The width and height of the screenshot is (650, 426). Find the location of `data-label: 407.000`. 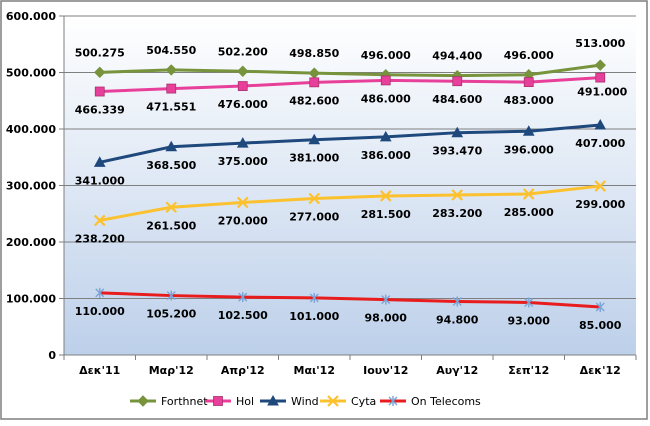

data-label: 407.000 is located at coordinates (600, 143).